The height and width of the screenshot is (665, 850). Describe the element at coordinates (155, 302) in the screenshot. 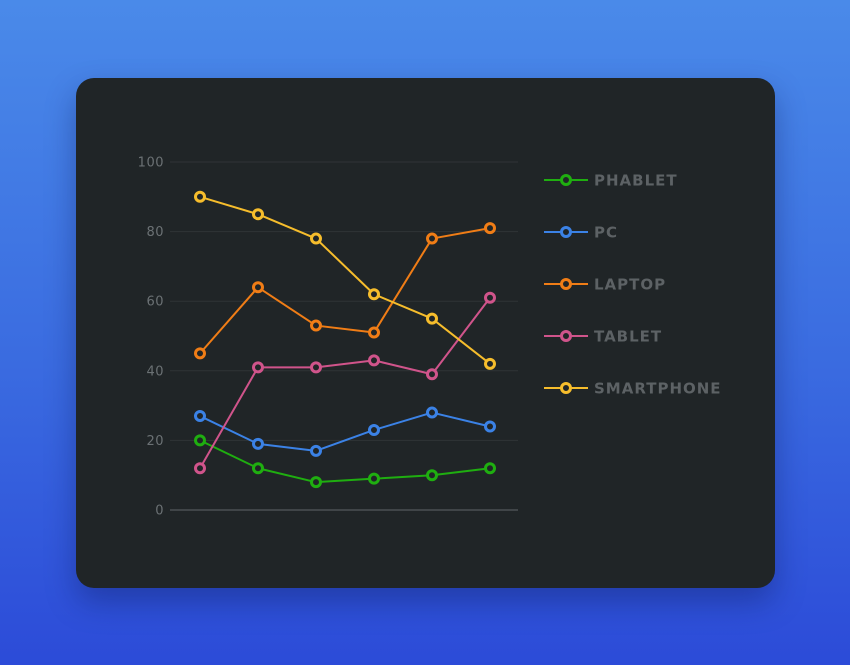

I see `y-tick-label: 60` at that location.